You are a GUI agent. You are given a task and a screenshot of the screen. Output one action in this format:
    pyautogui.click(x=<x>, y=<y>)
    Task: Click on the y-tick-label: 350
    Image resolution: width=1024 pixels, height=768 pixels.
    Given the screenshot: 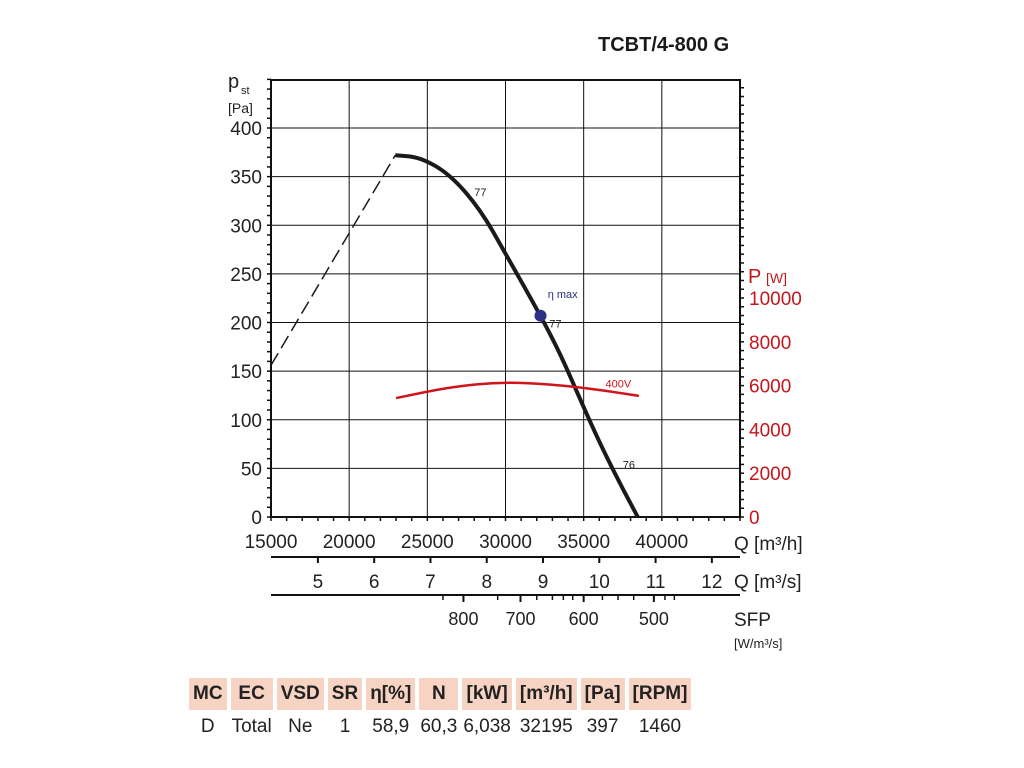 What is the action you would take?
    pyautogui.click(x=246, y=178)
    